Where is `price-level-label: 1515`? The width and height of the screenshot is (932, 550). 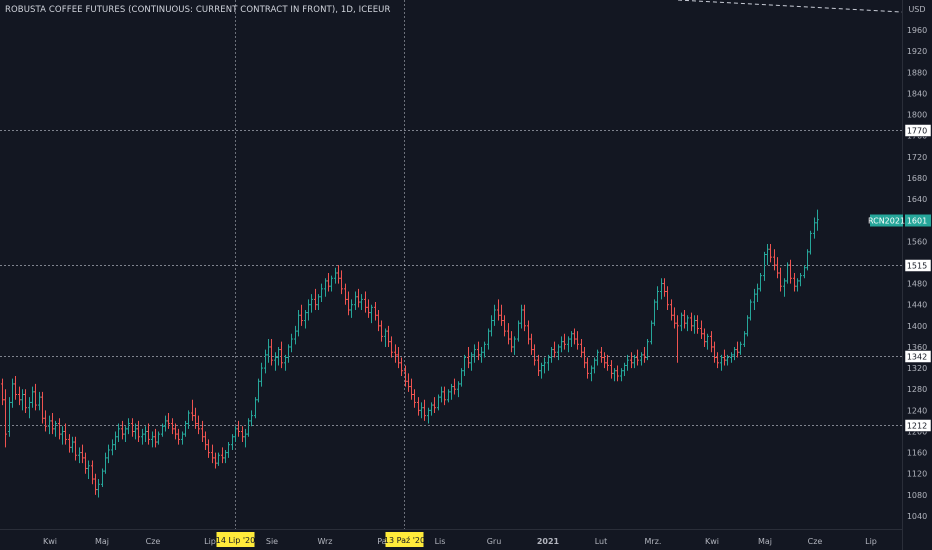
price-level-label: 1515 is located at coordinates (917, 266).